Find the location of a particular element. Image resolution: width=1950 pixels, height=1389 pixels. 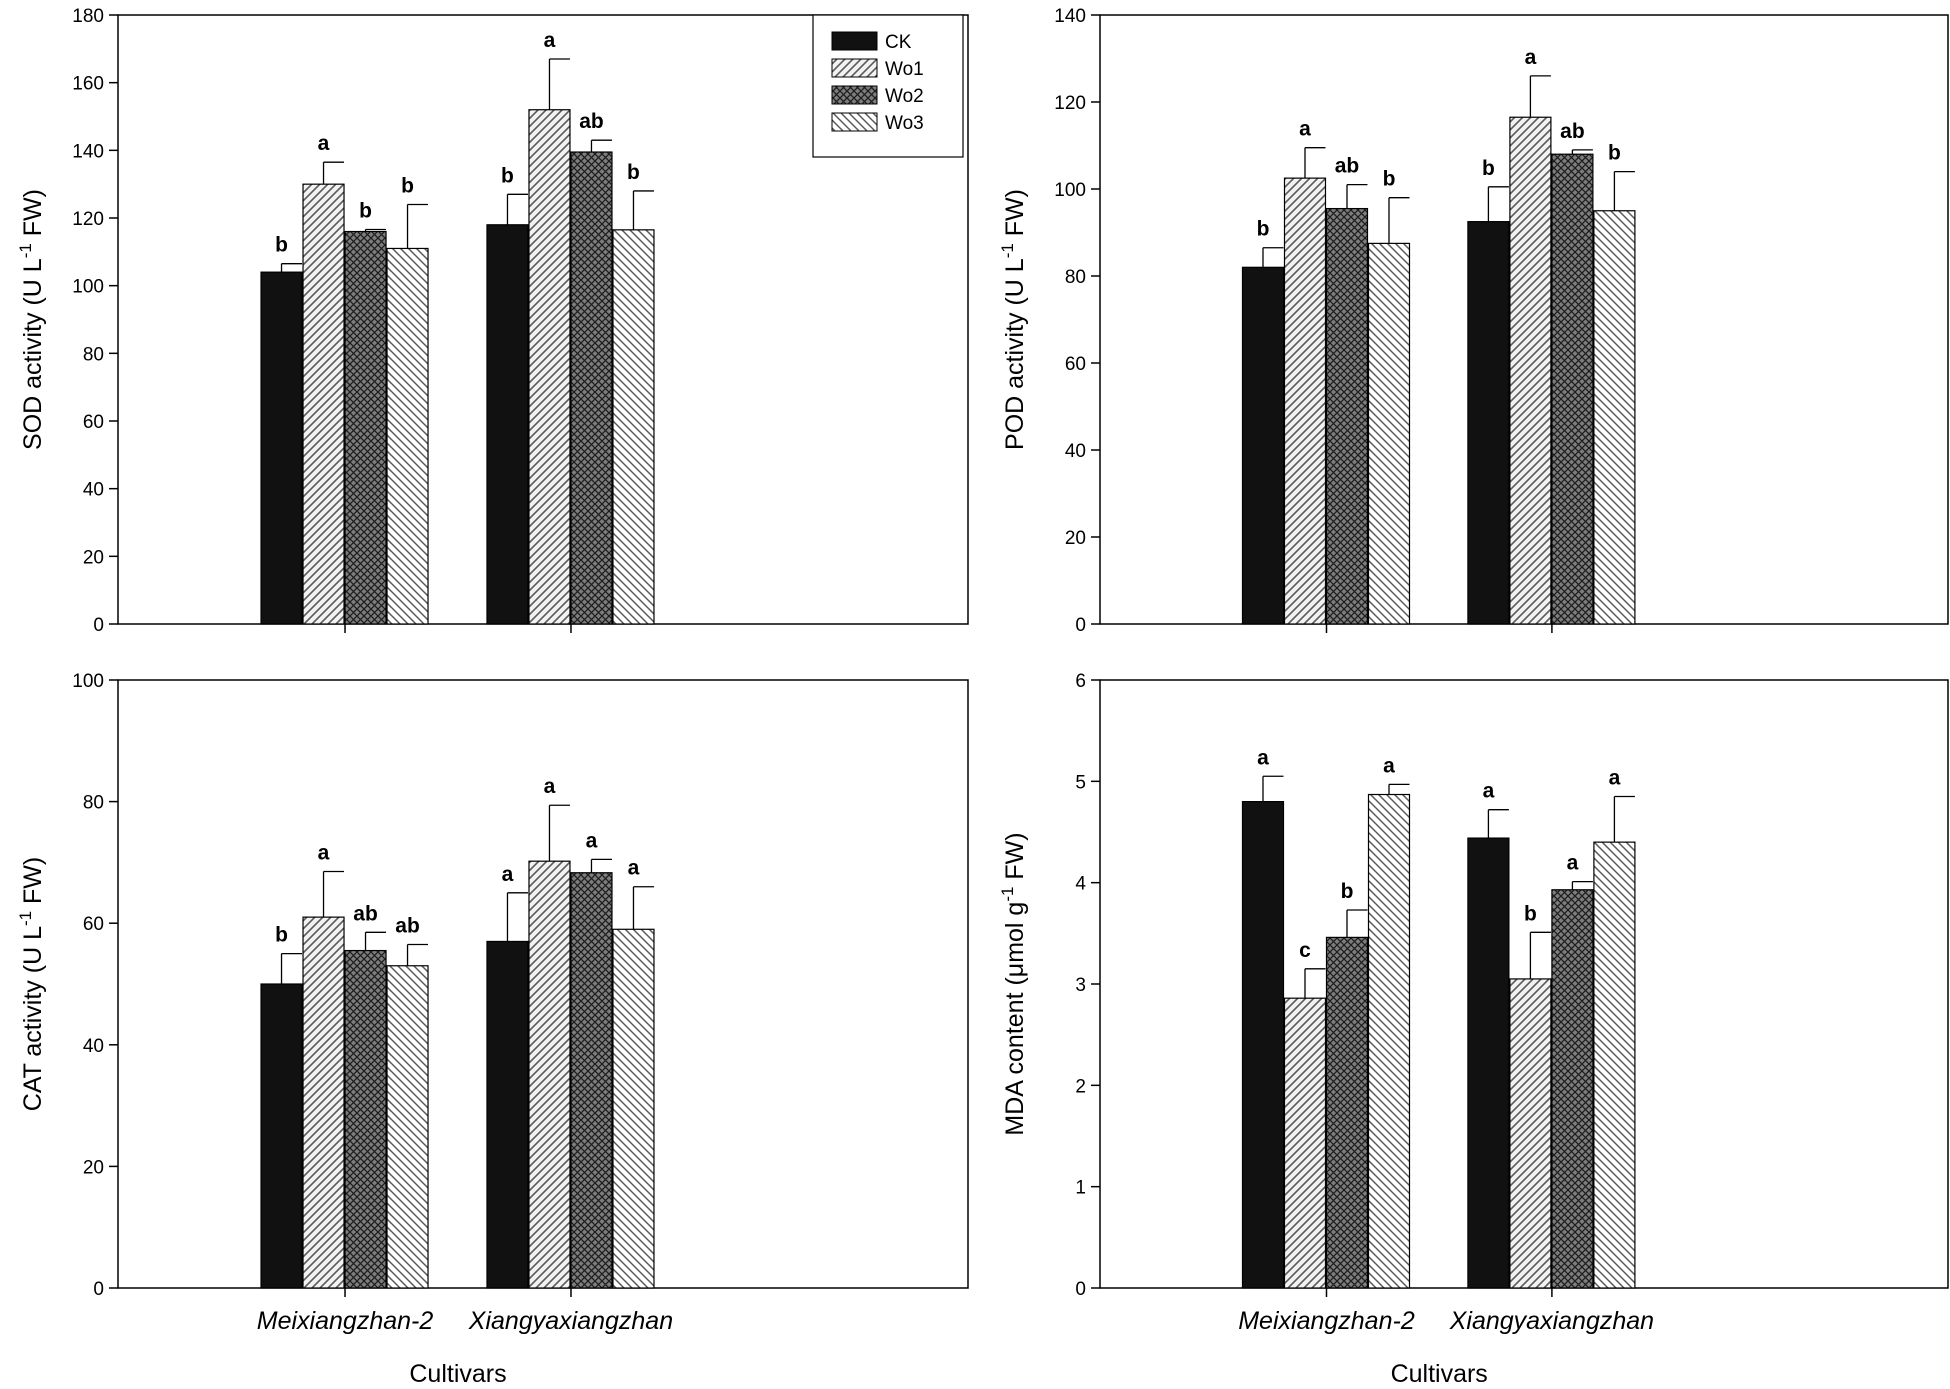

y-tick-label: 4 is located at coordinates (1080, 884).